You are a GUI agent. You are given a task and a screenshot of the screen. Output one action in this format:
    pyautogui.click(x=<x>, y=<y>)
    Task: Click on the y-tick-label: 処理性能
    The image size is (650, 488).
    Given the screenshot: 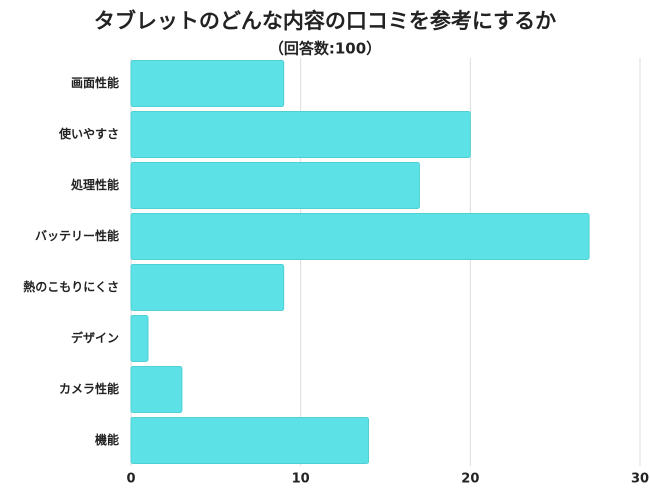 What is the action you would take?
    pyautogui.click(x=94, y=184)
    